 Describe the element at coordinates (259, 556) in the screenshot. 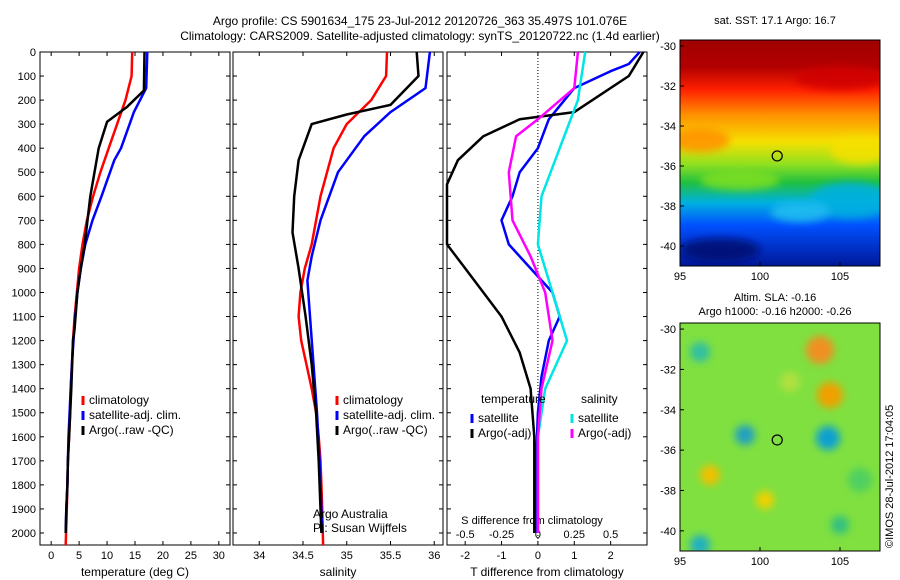

I see `x-tick-label: 34` at that location.